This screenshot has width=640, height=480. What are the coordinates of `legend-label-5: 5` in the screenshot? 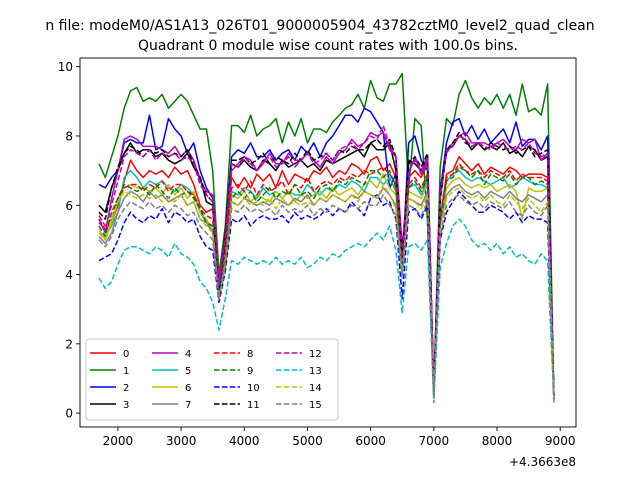 It's located at (188, 371).